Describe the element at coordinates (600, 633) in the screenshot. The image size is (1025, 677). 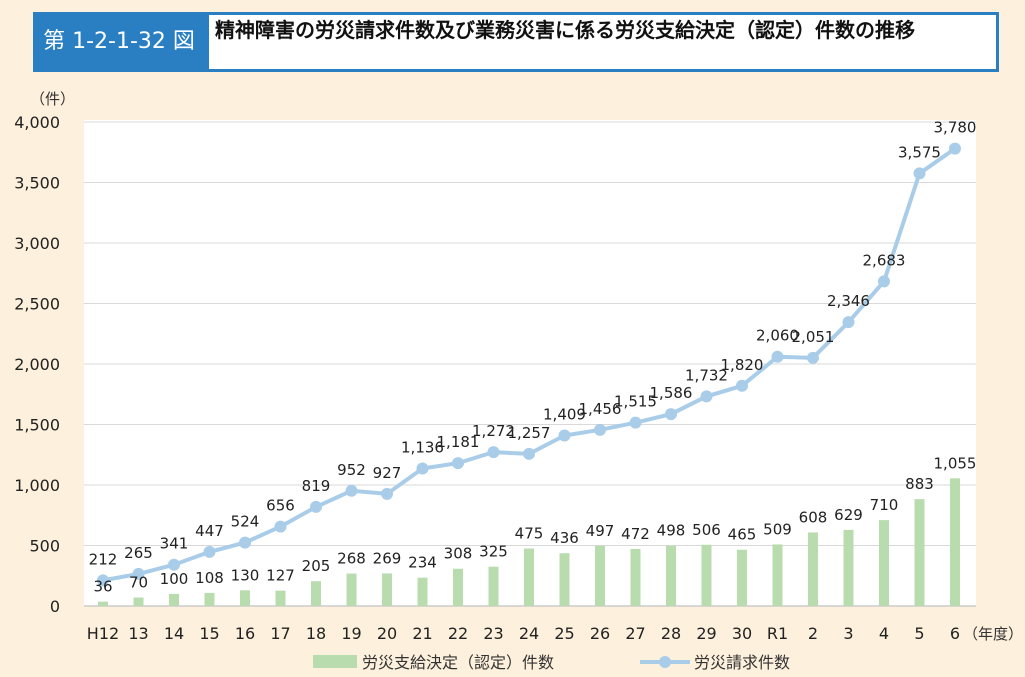
I see `x-tick-label: 26` at that location.